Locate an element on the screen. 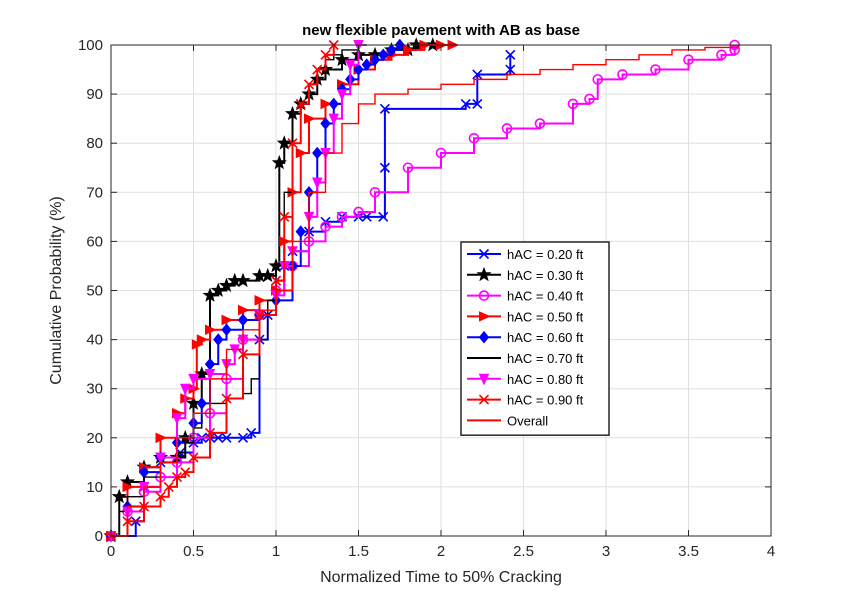 This screenshot has height=601, width=853. legend-item: hAC = 0.50 ft is located at coordinates (525, 316).